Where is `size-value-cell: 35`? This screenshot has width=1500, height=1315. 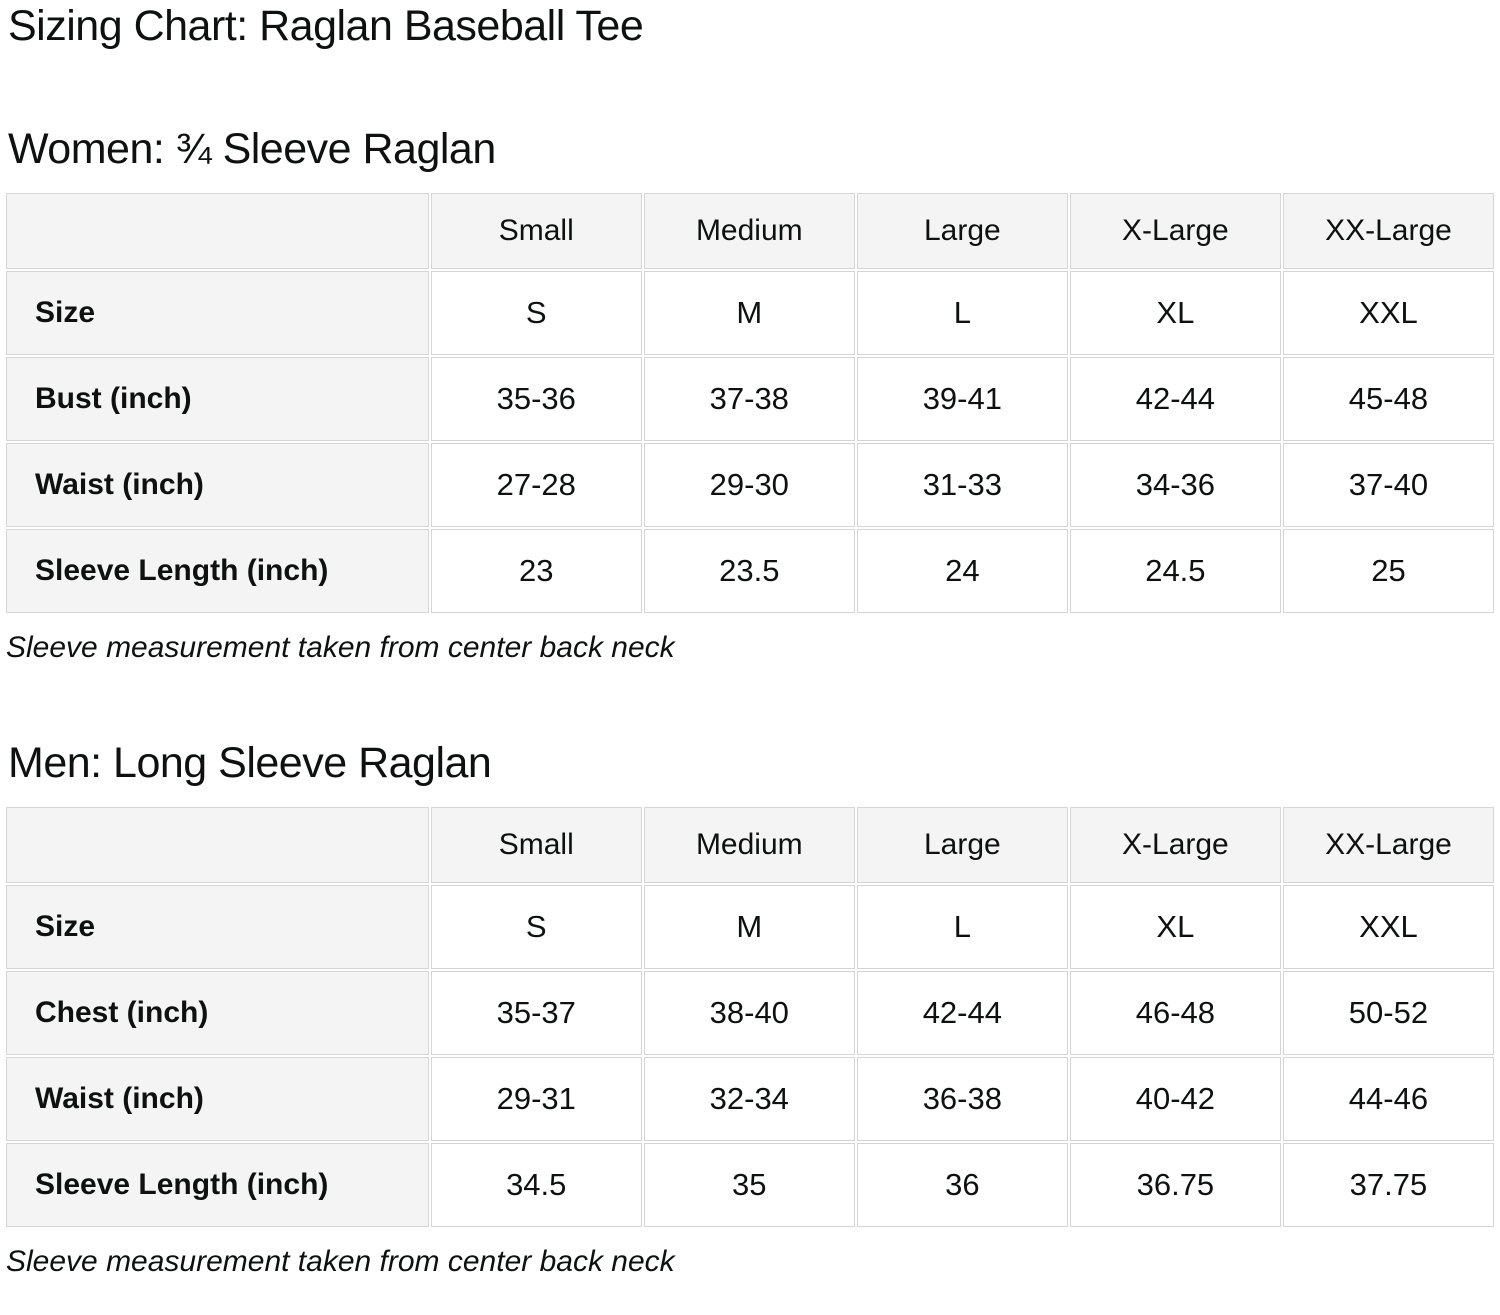 size-value-cell: 35 is located at coordinates (749, 1184).